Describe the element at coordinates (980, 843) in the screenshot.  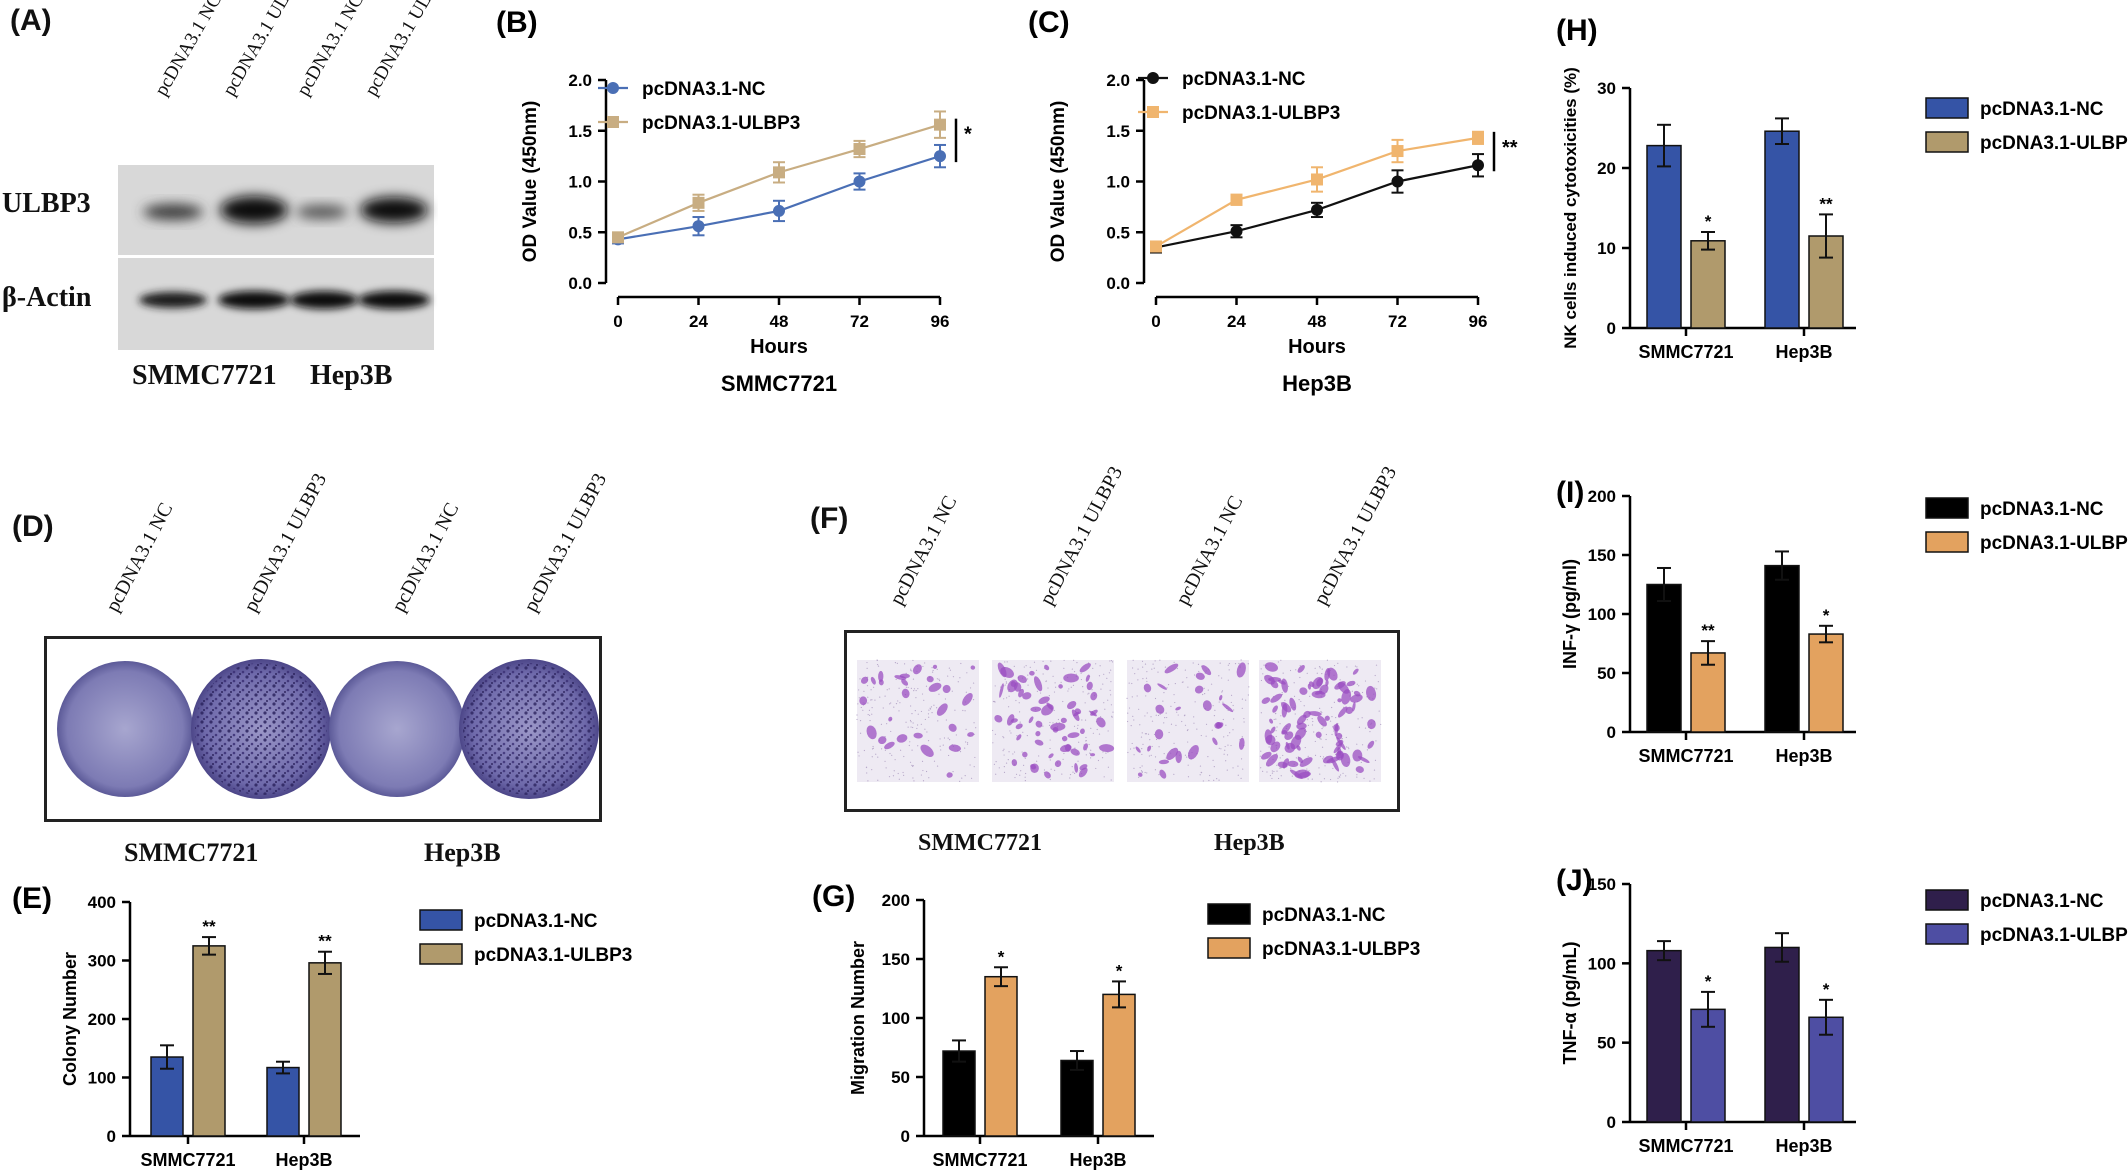
I see `migration-cell-label: SMMC7721` at that location.